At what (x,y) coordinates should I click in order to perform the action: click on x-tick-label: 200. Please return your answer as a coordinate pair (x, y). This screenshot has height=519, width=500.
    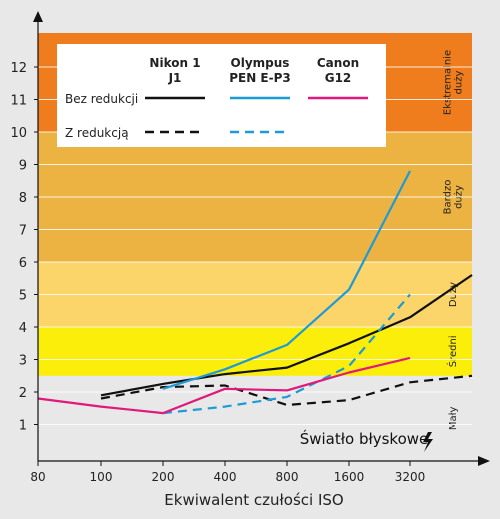
    Looking at the image, I should click on (163, 477).